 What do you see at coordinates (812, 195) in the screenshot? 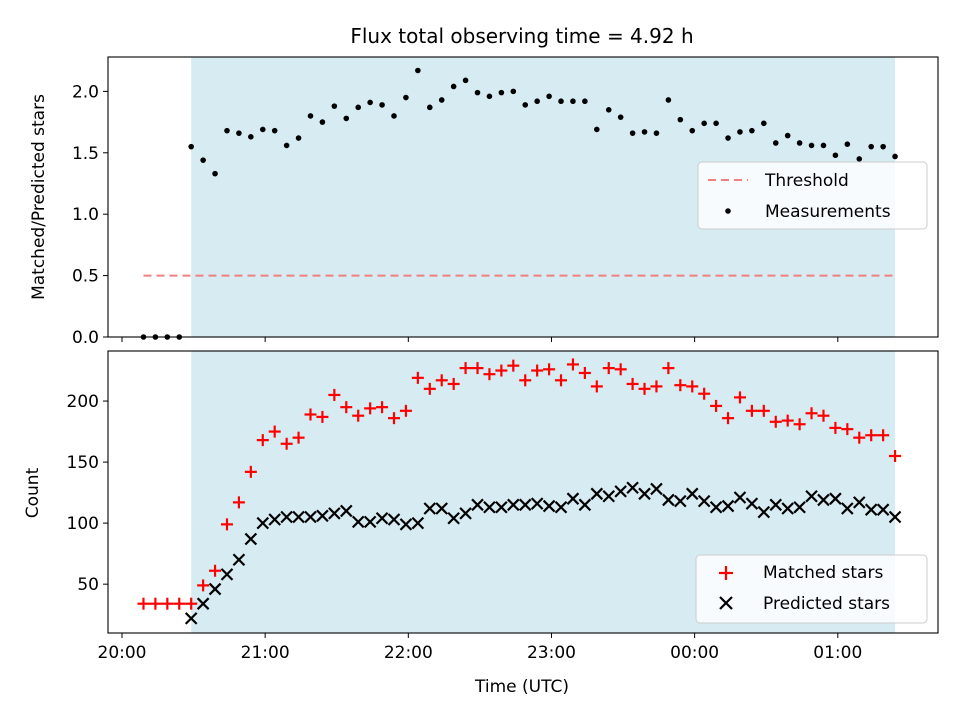
I see `top-legend: Threshold Measurements` at bounding box center [812, 195].